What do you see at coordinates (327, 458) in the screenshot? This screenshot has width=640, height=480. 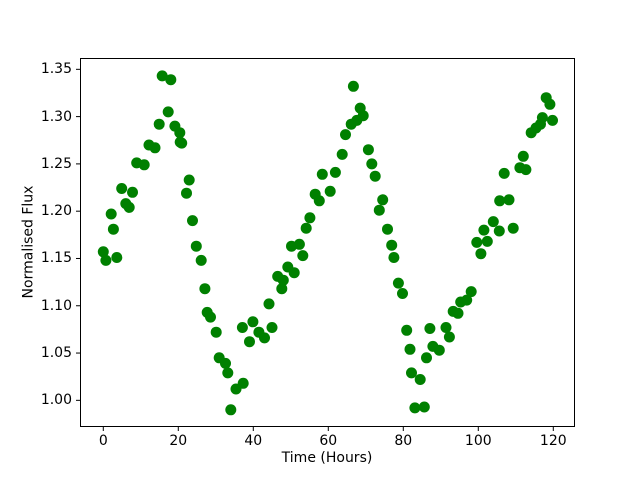 I see `x-axis-label: Time (Hours)` at bounding box center [327, 458].